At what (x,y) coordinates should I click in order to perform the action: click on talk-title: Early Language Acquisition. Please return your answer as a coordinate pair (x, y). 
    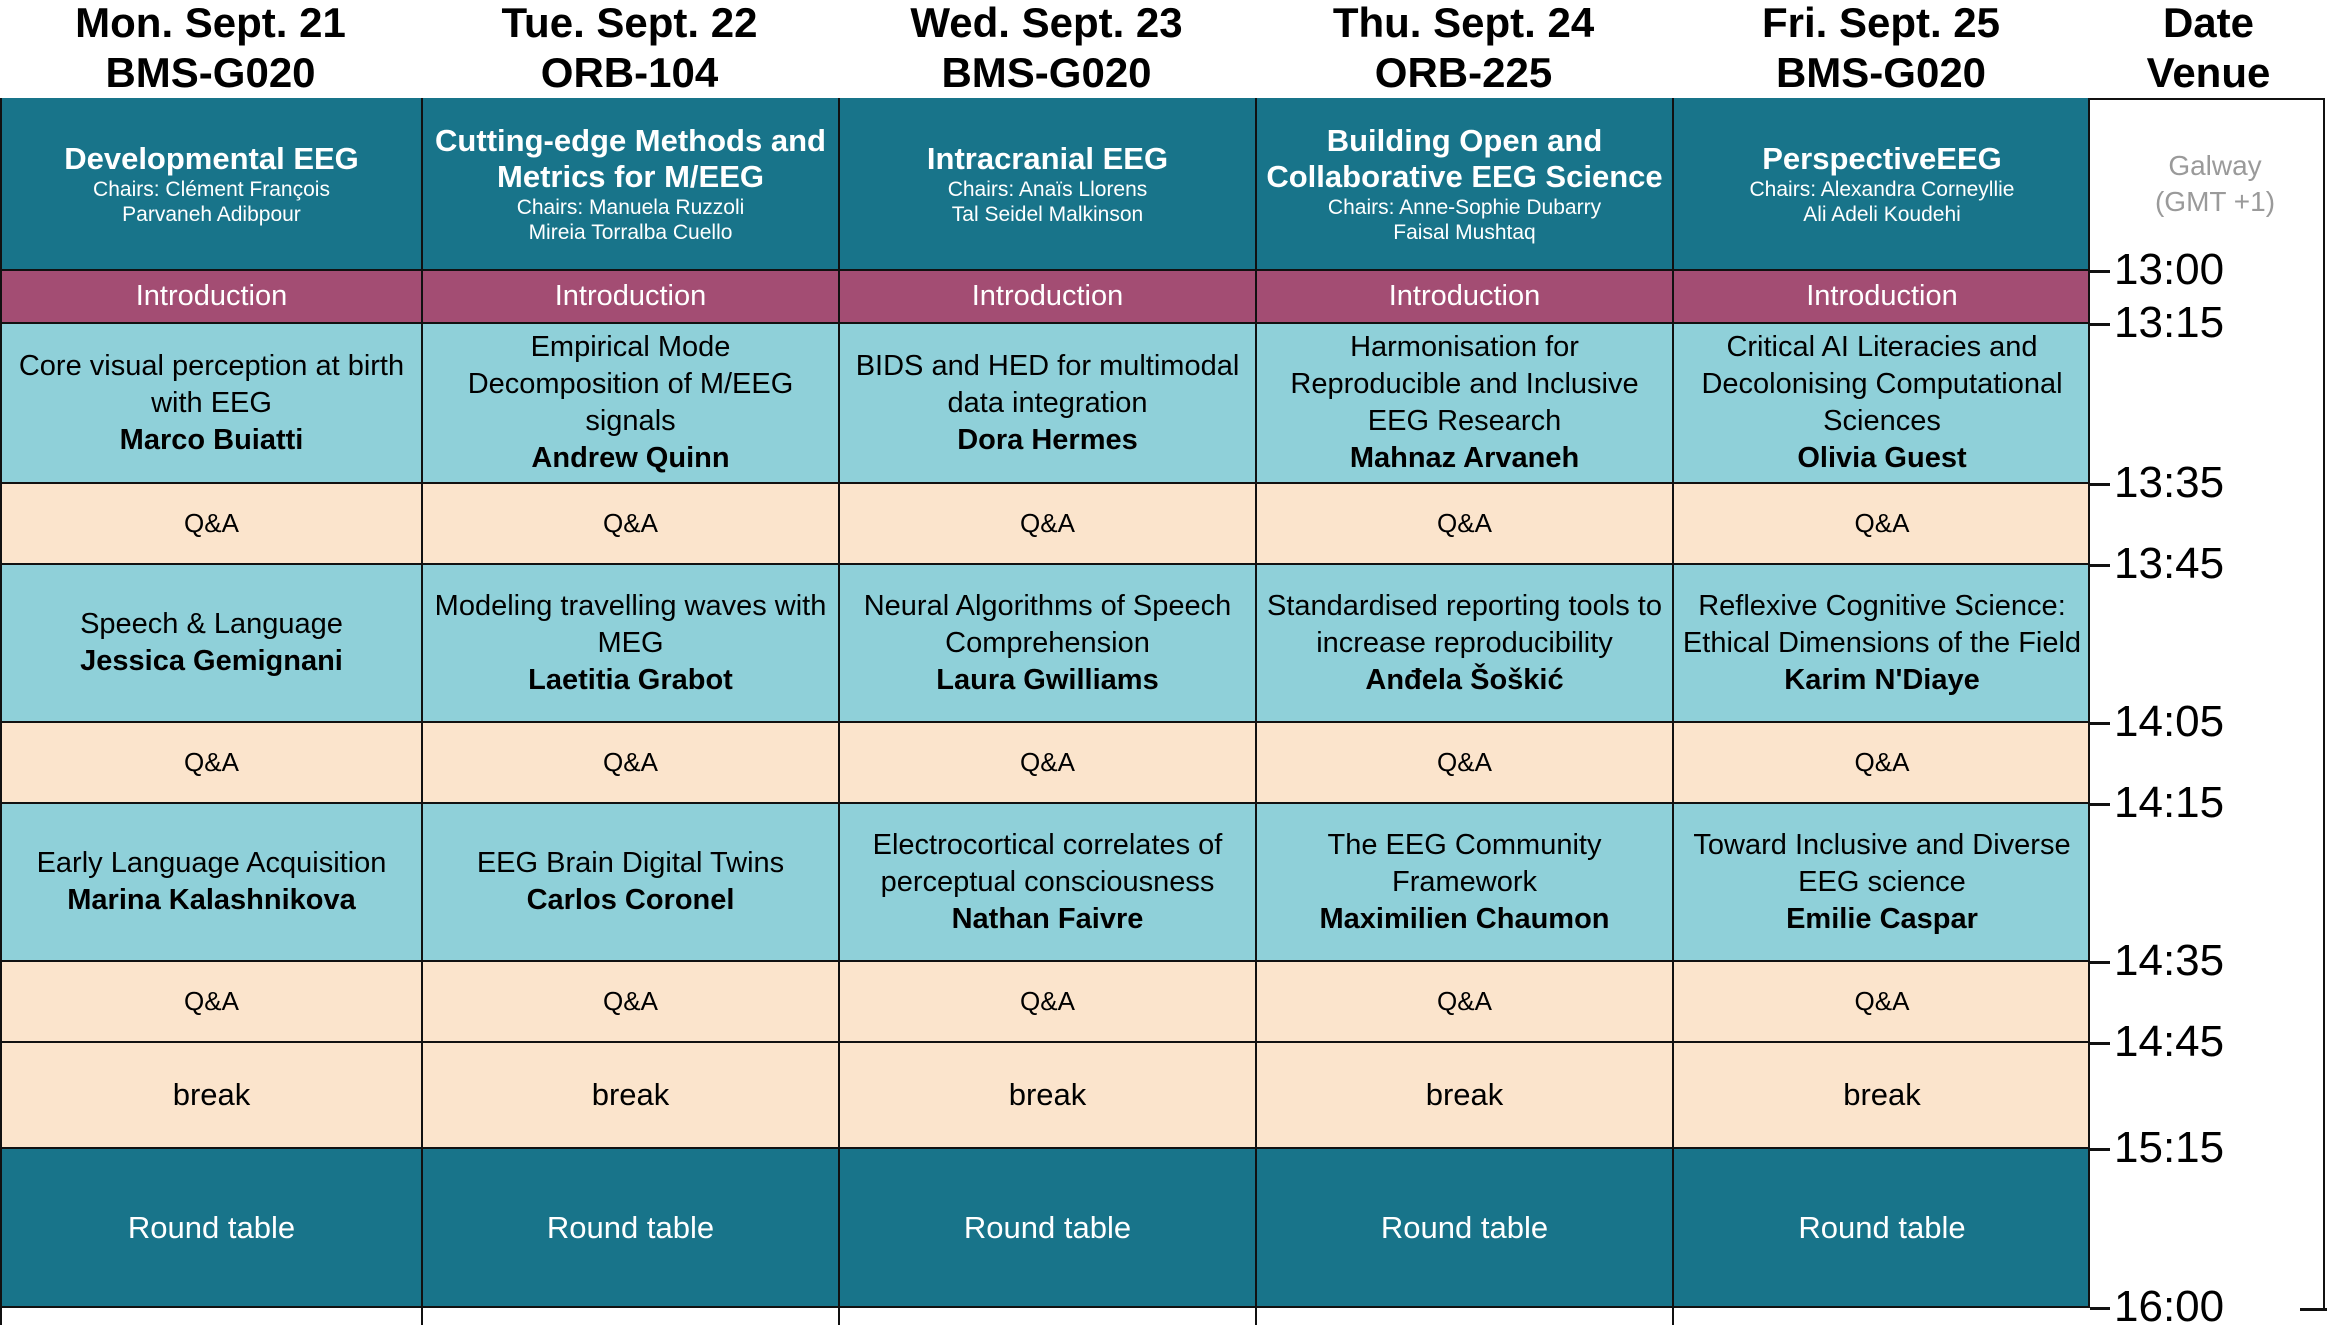
    Looking at the image, I should click on (211, 863).